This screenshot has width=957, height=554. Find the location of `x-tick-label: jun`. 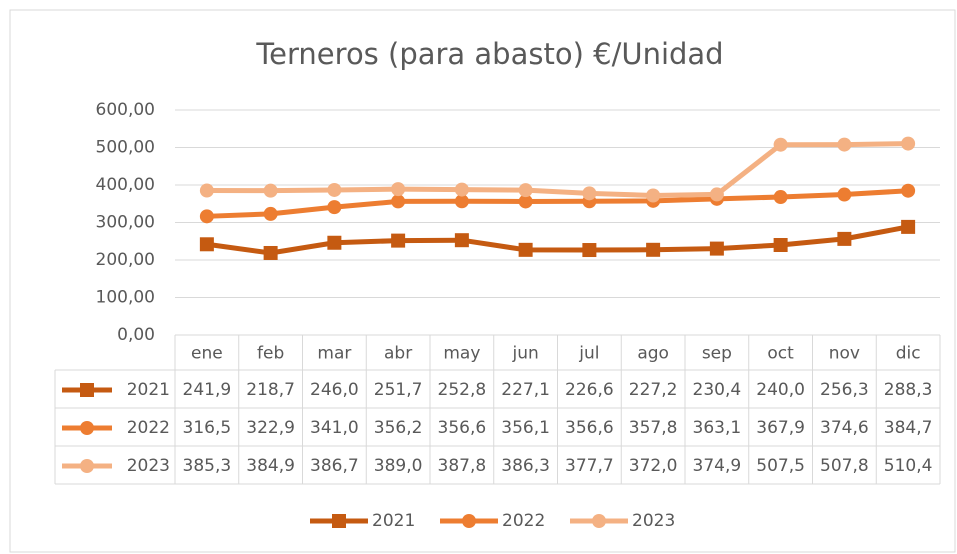

x-tick-label: jun is located at coordinates (524, 354).